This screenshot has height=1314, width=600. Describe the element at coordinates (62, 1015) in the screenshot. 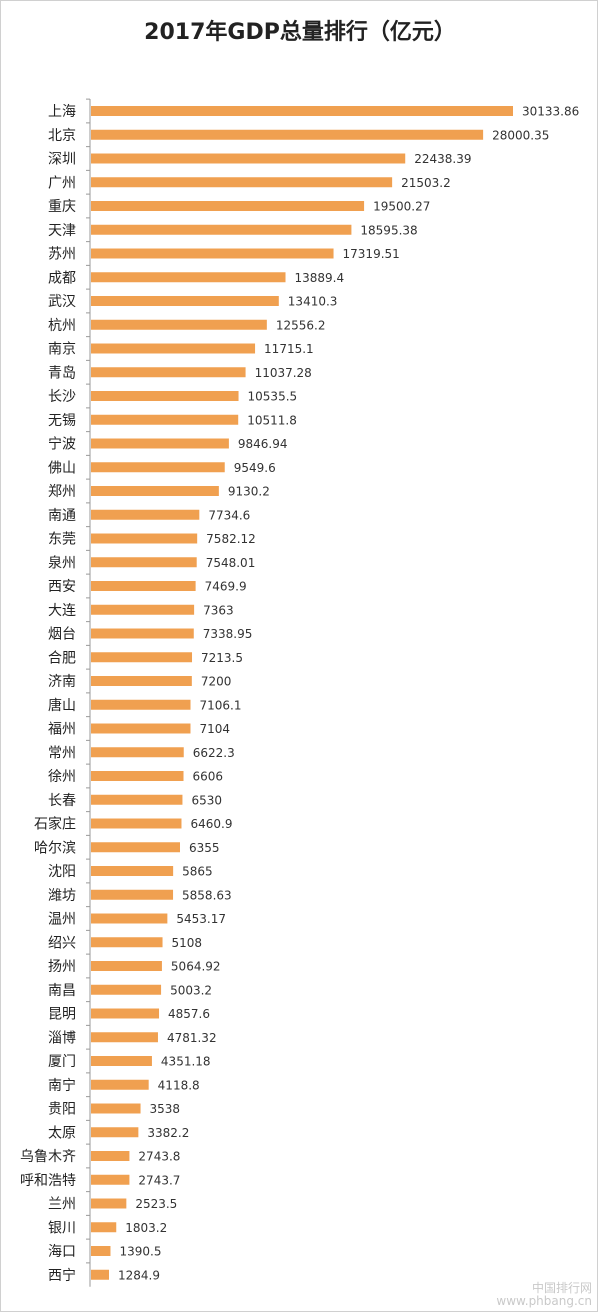

I see `category-label: 昆明` at that location.